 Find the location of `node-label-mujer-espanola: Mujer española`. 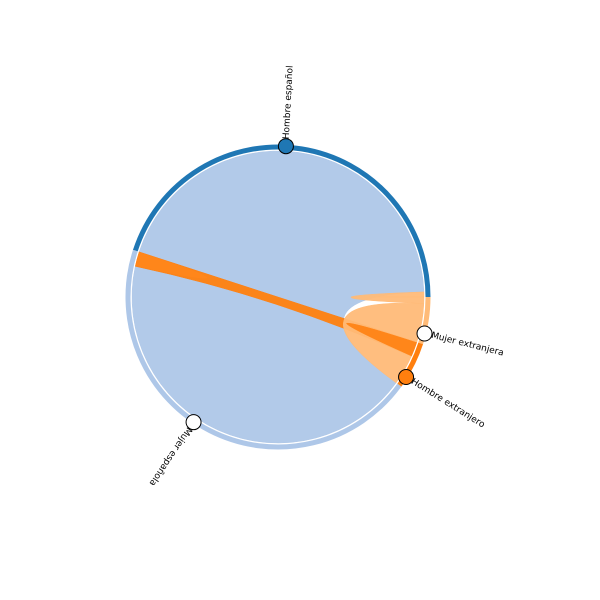

node-label-mujer-espanola: Mujer española is located at coordinates (170, 456).